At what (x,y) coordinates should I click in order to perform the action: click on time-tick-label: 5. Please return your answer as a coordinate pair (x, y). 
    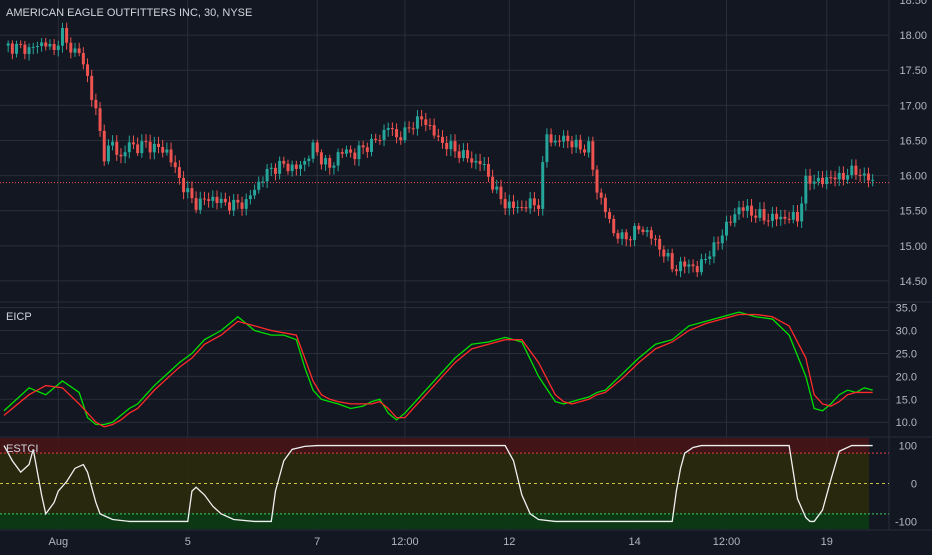
    Looking at the image, I should click on (188, 542).